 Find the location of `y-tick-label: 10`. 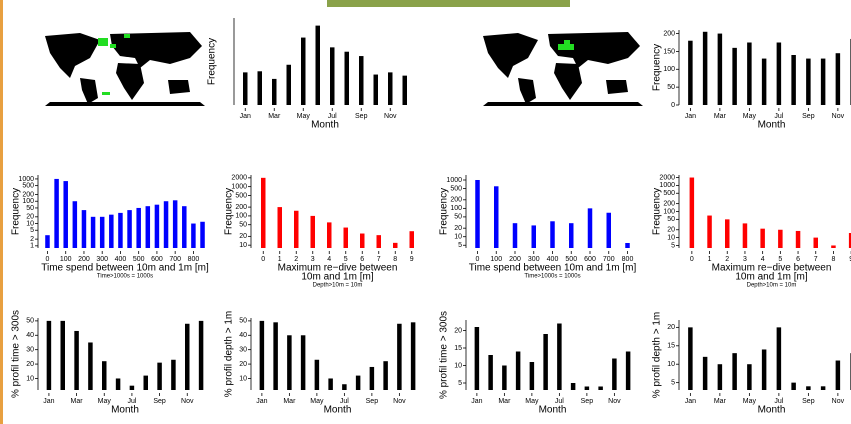

y-tick-label: 10 is located at coordinates (30, 223).